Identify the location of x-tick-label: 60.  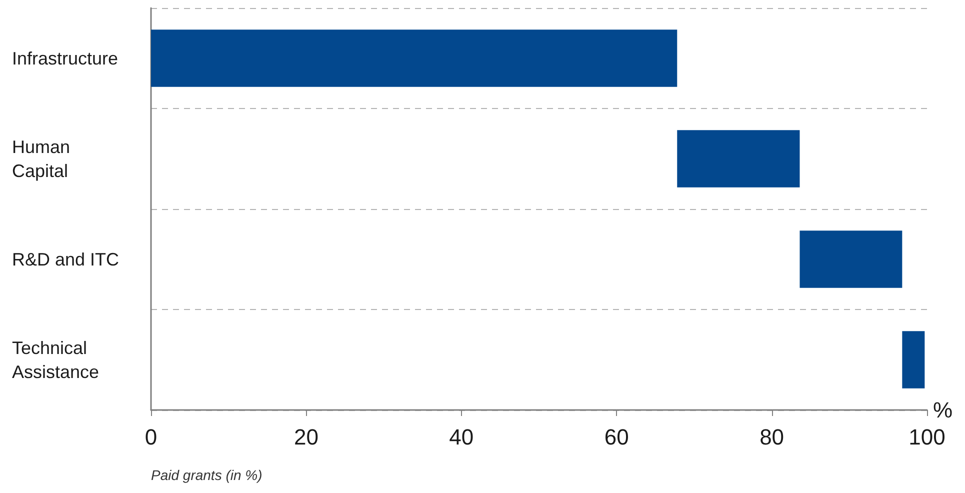
(616, 437).